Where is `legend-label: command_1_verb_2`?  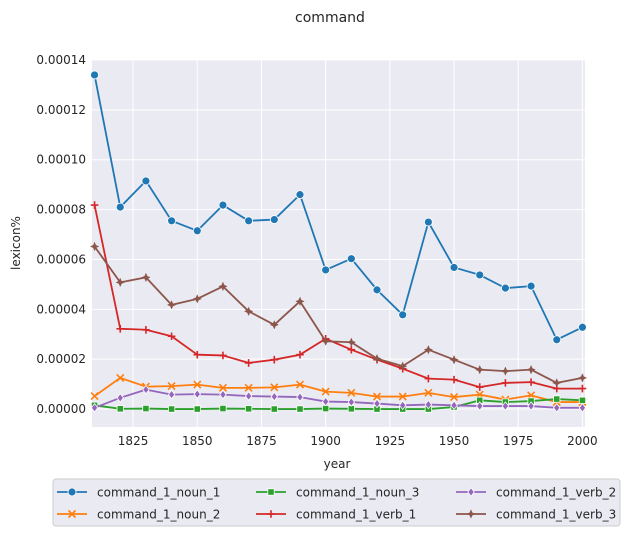
legend-label: command_1_verb_2 is located at coordinates (556, 493).